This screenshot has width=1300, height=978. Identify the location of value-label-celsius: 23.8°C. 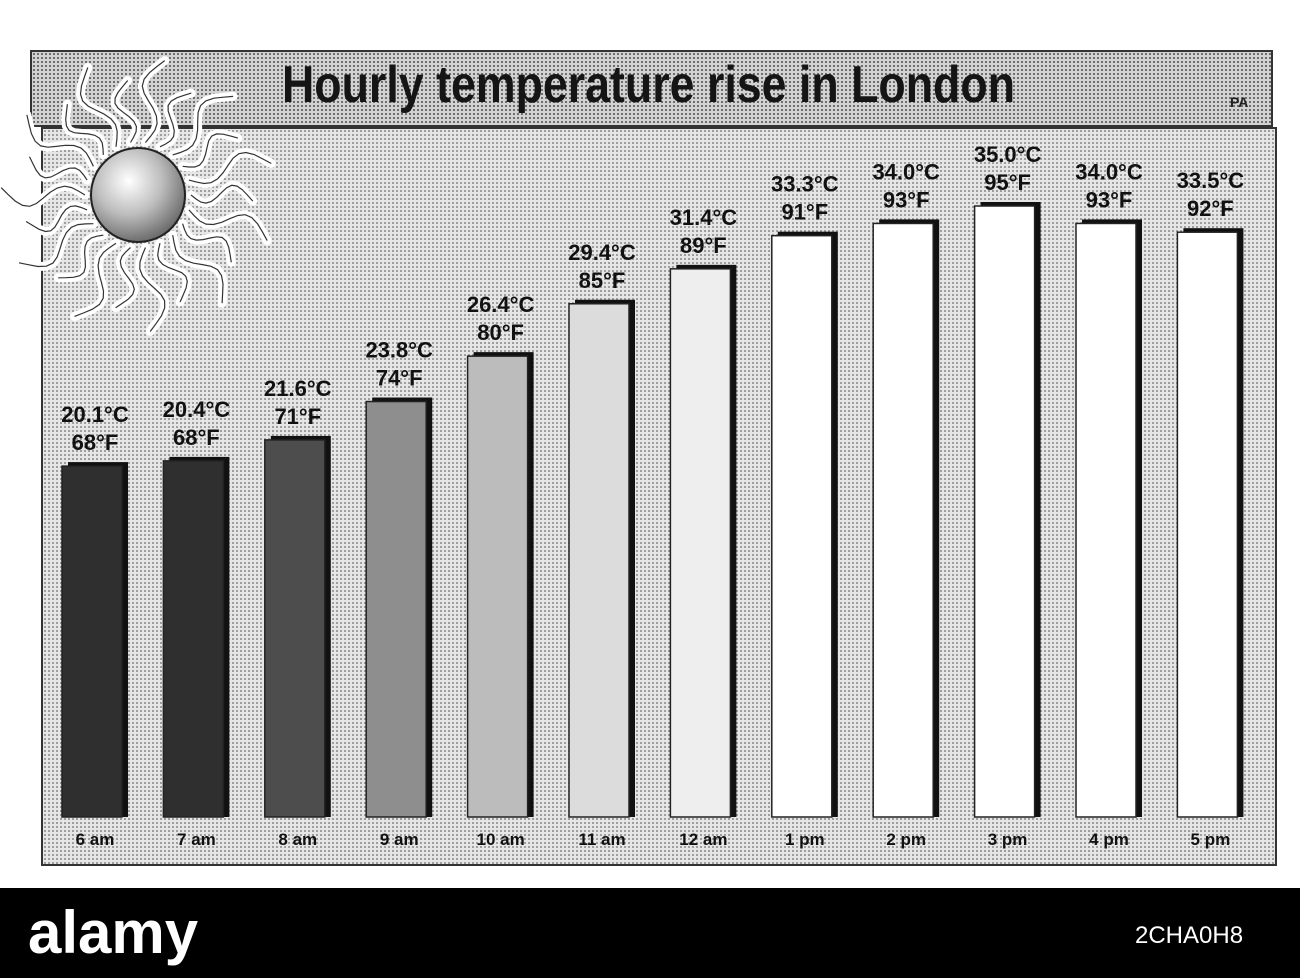
(399, 350).